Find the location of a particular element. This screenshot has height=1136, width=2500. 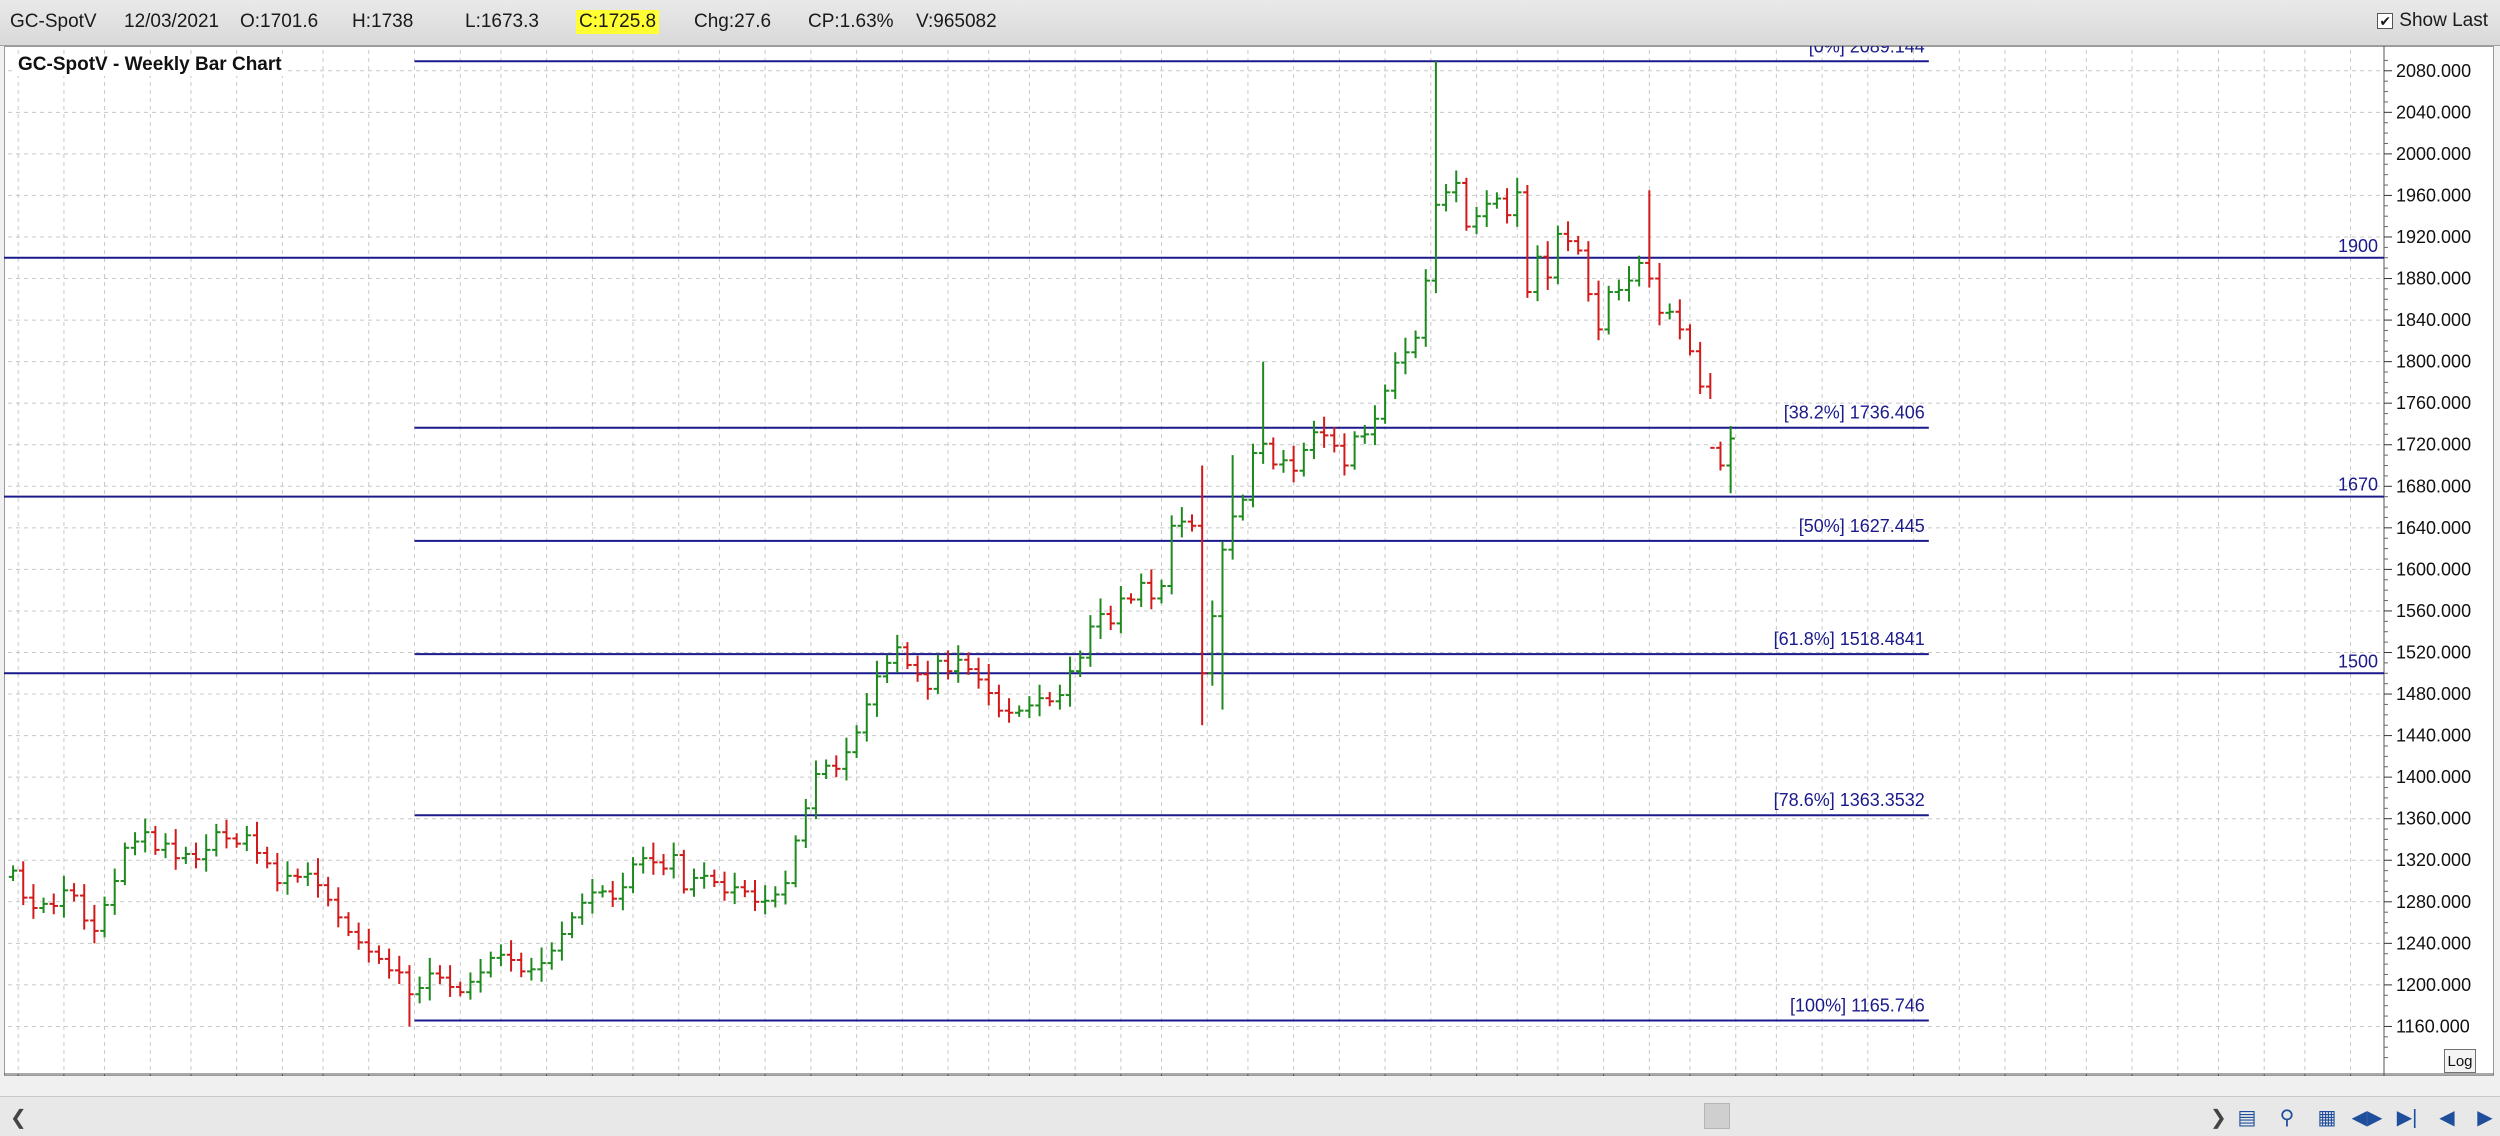

price-tick-label: 1640.000 is located at coordinates (2433, 528).